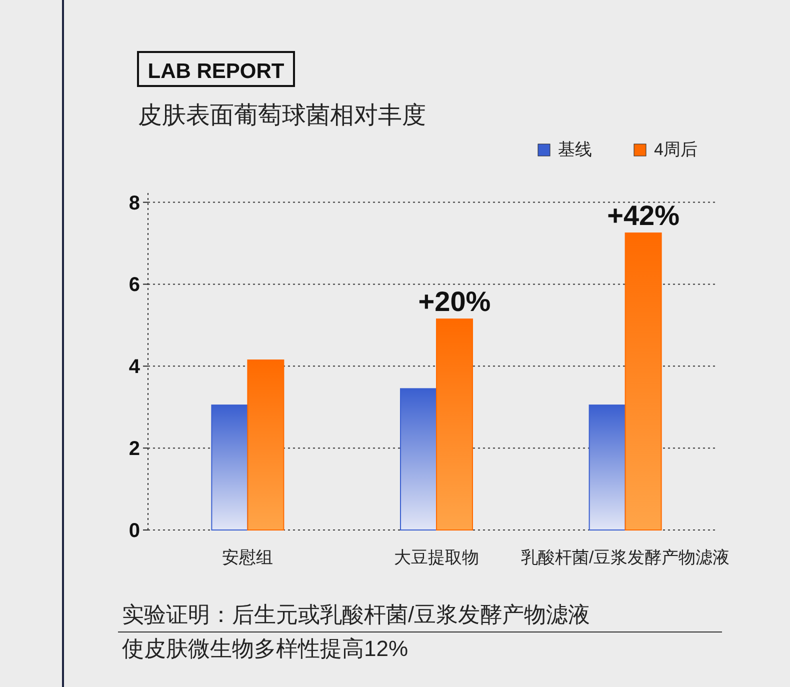  I want to click on x-tick-label: 乳酸杆菌/豆浆发酵产物滤液, so click(625, 557).